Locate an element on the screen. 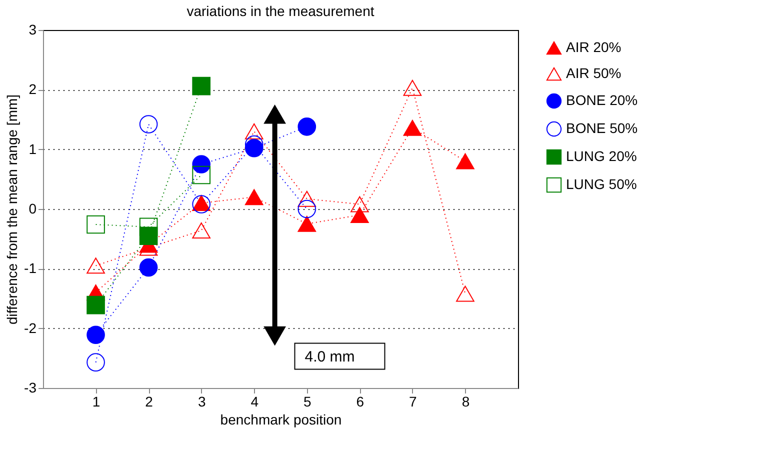 The image size is (763, 457). y-axis-title: difference from the mean range [mm] is located at coordinates (12, 209).